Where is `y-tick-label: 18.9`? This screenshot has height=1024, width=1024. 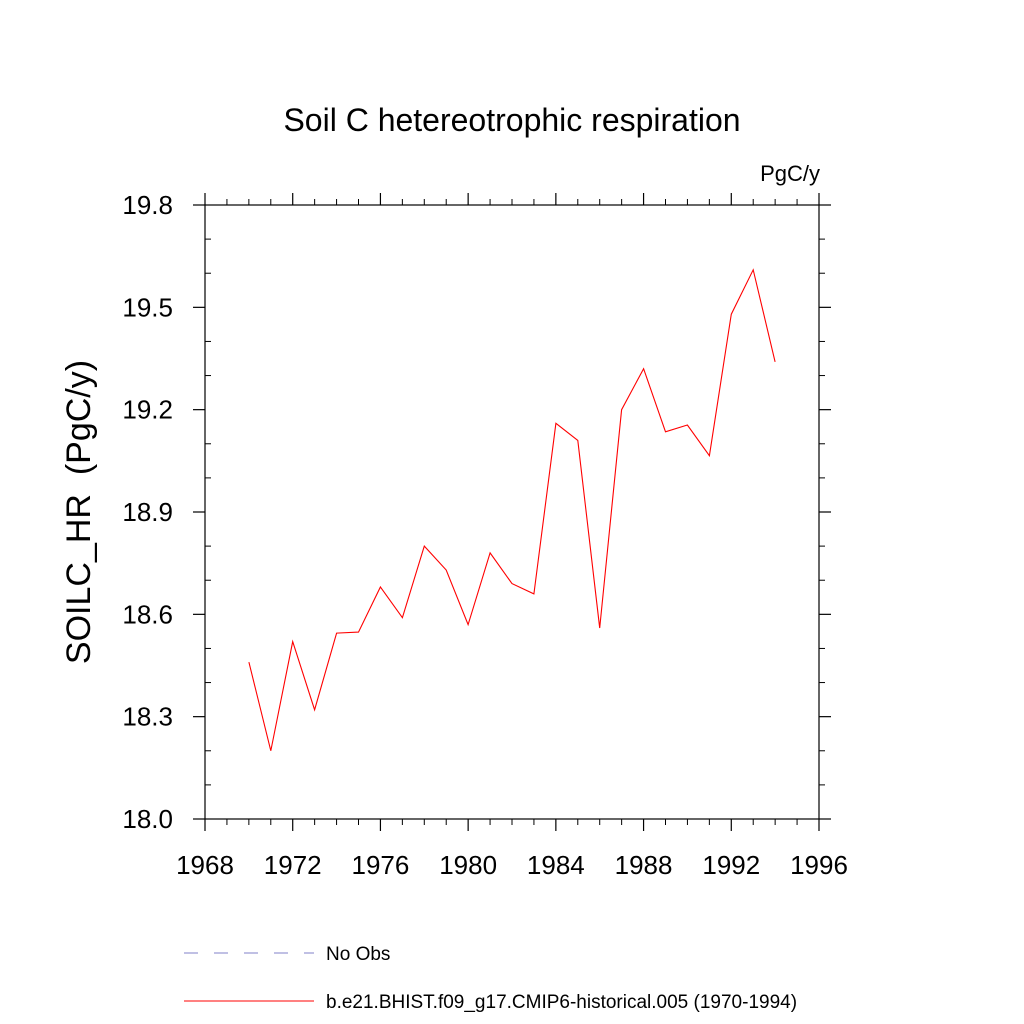
y-tick-label: 18.9 is located at coordinates (147, 512).